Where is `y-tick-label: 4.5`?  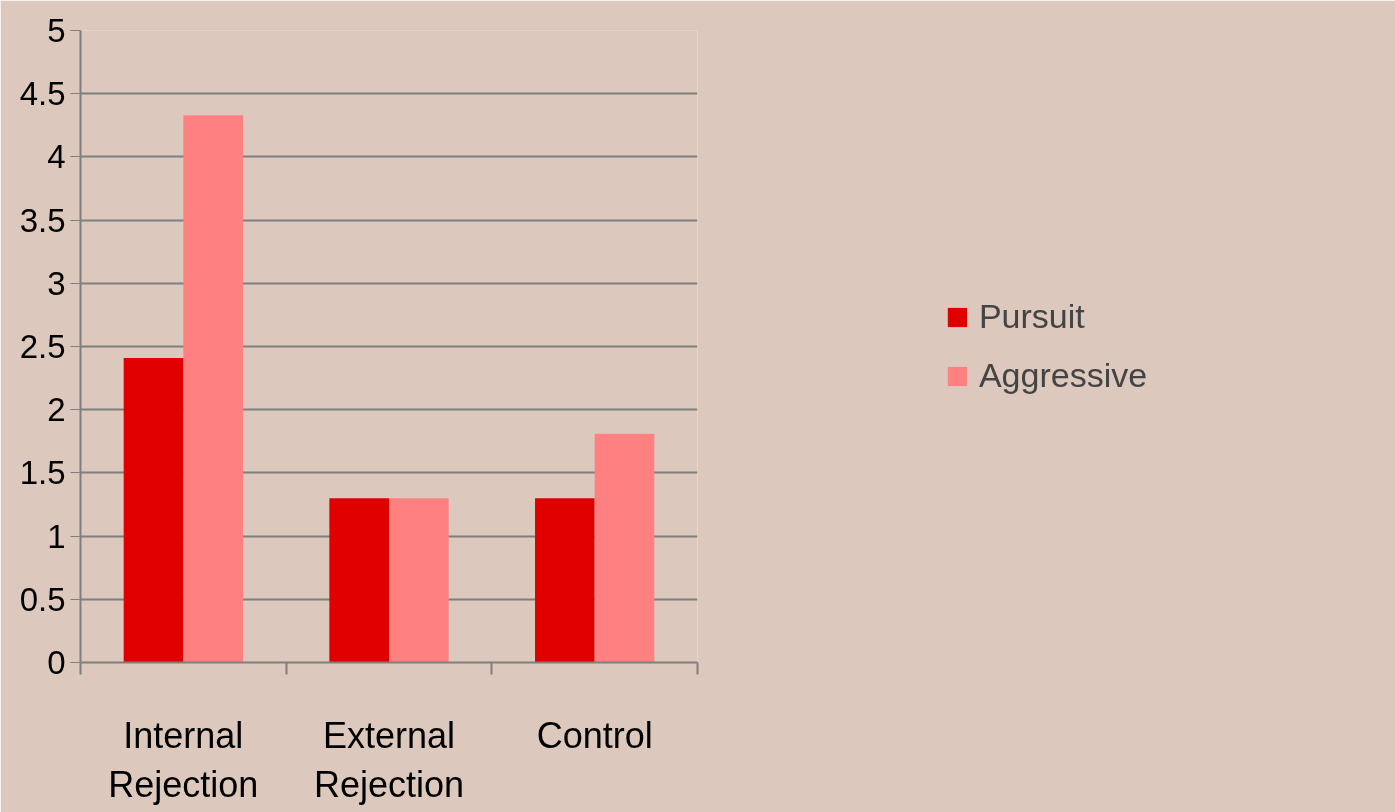
y-tick-label: 4.5 is located at coordinates (42, 94).